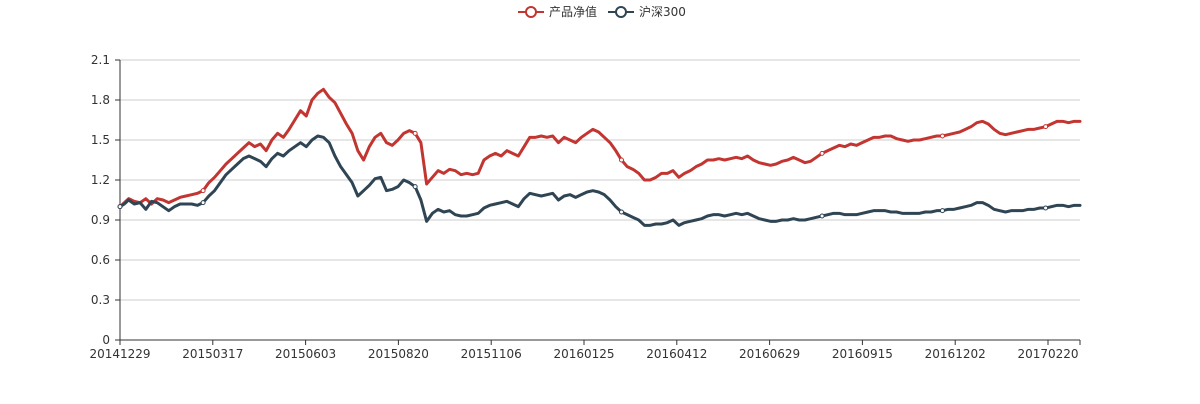  Describe the element at coordinates (769, 354) in the screenshot. I see `x-tick-label: 20160629` at that location.